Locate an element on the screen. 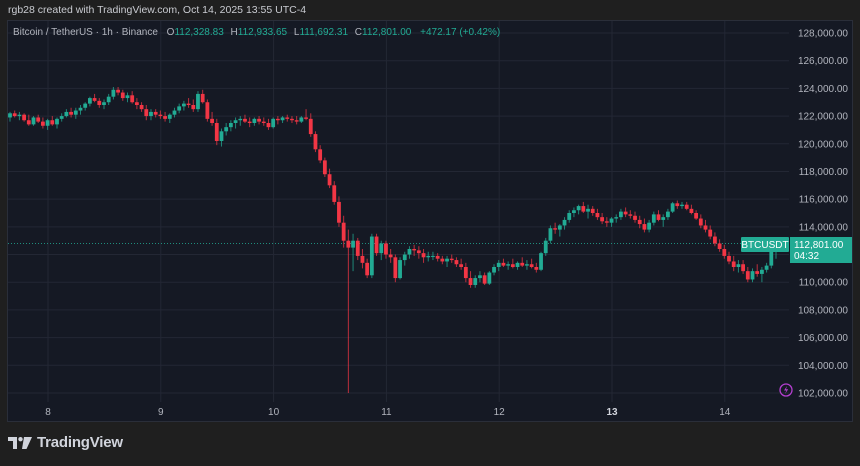 This screenshot has width=860, height=466. price-tick-label: 108,000.00 is located at coordinates (823, 310).